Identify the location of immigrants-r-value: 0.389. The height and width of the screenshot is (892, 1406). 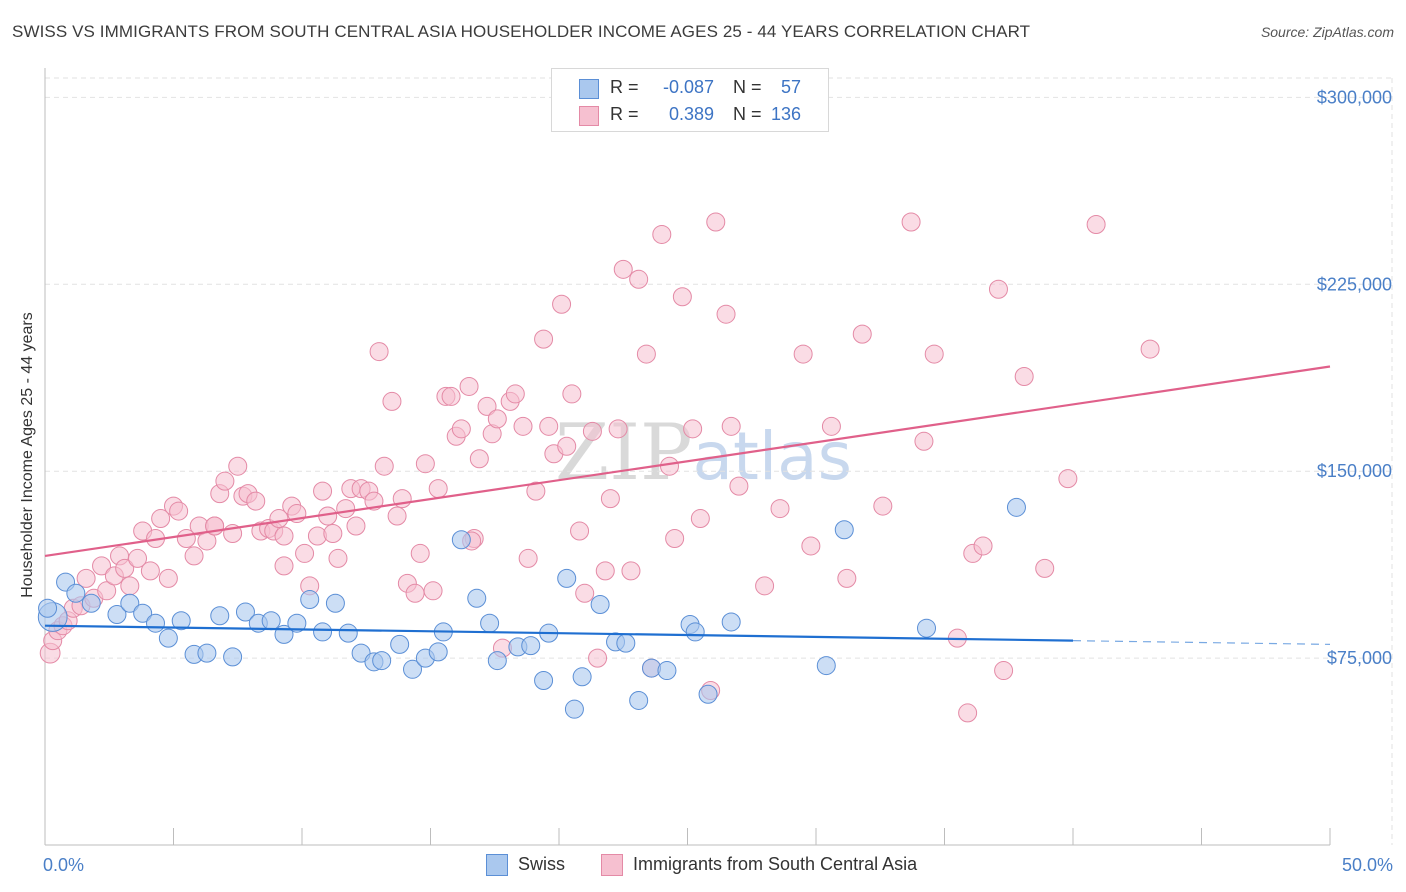
(691, 114).